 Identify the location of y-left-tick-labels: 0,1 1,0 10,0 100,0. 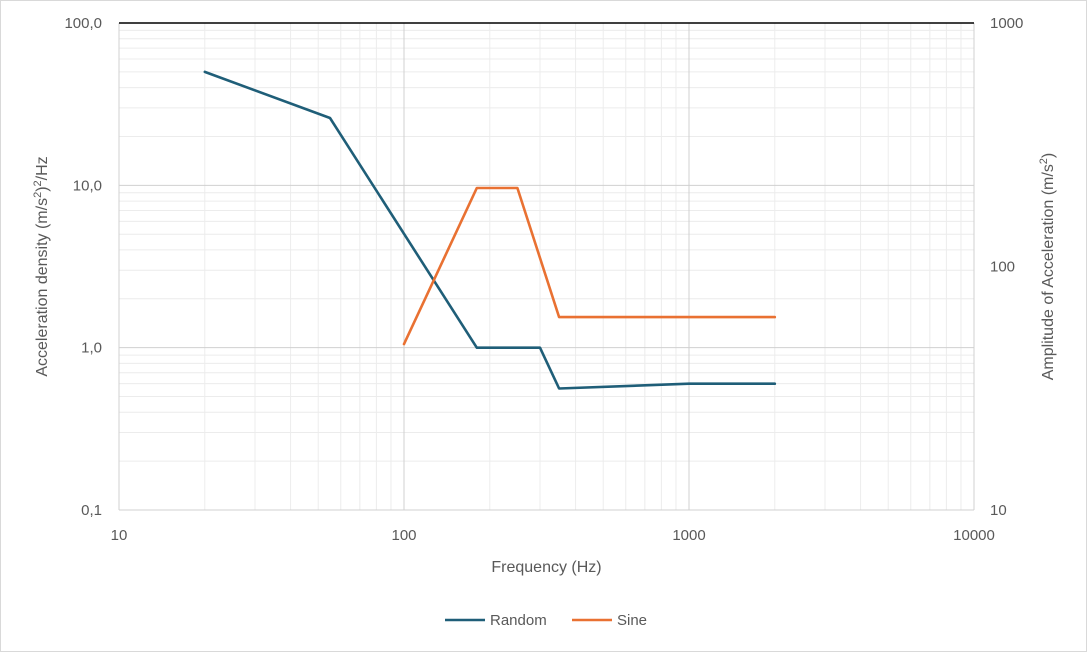
(83, 267).